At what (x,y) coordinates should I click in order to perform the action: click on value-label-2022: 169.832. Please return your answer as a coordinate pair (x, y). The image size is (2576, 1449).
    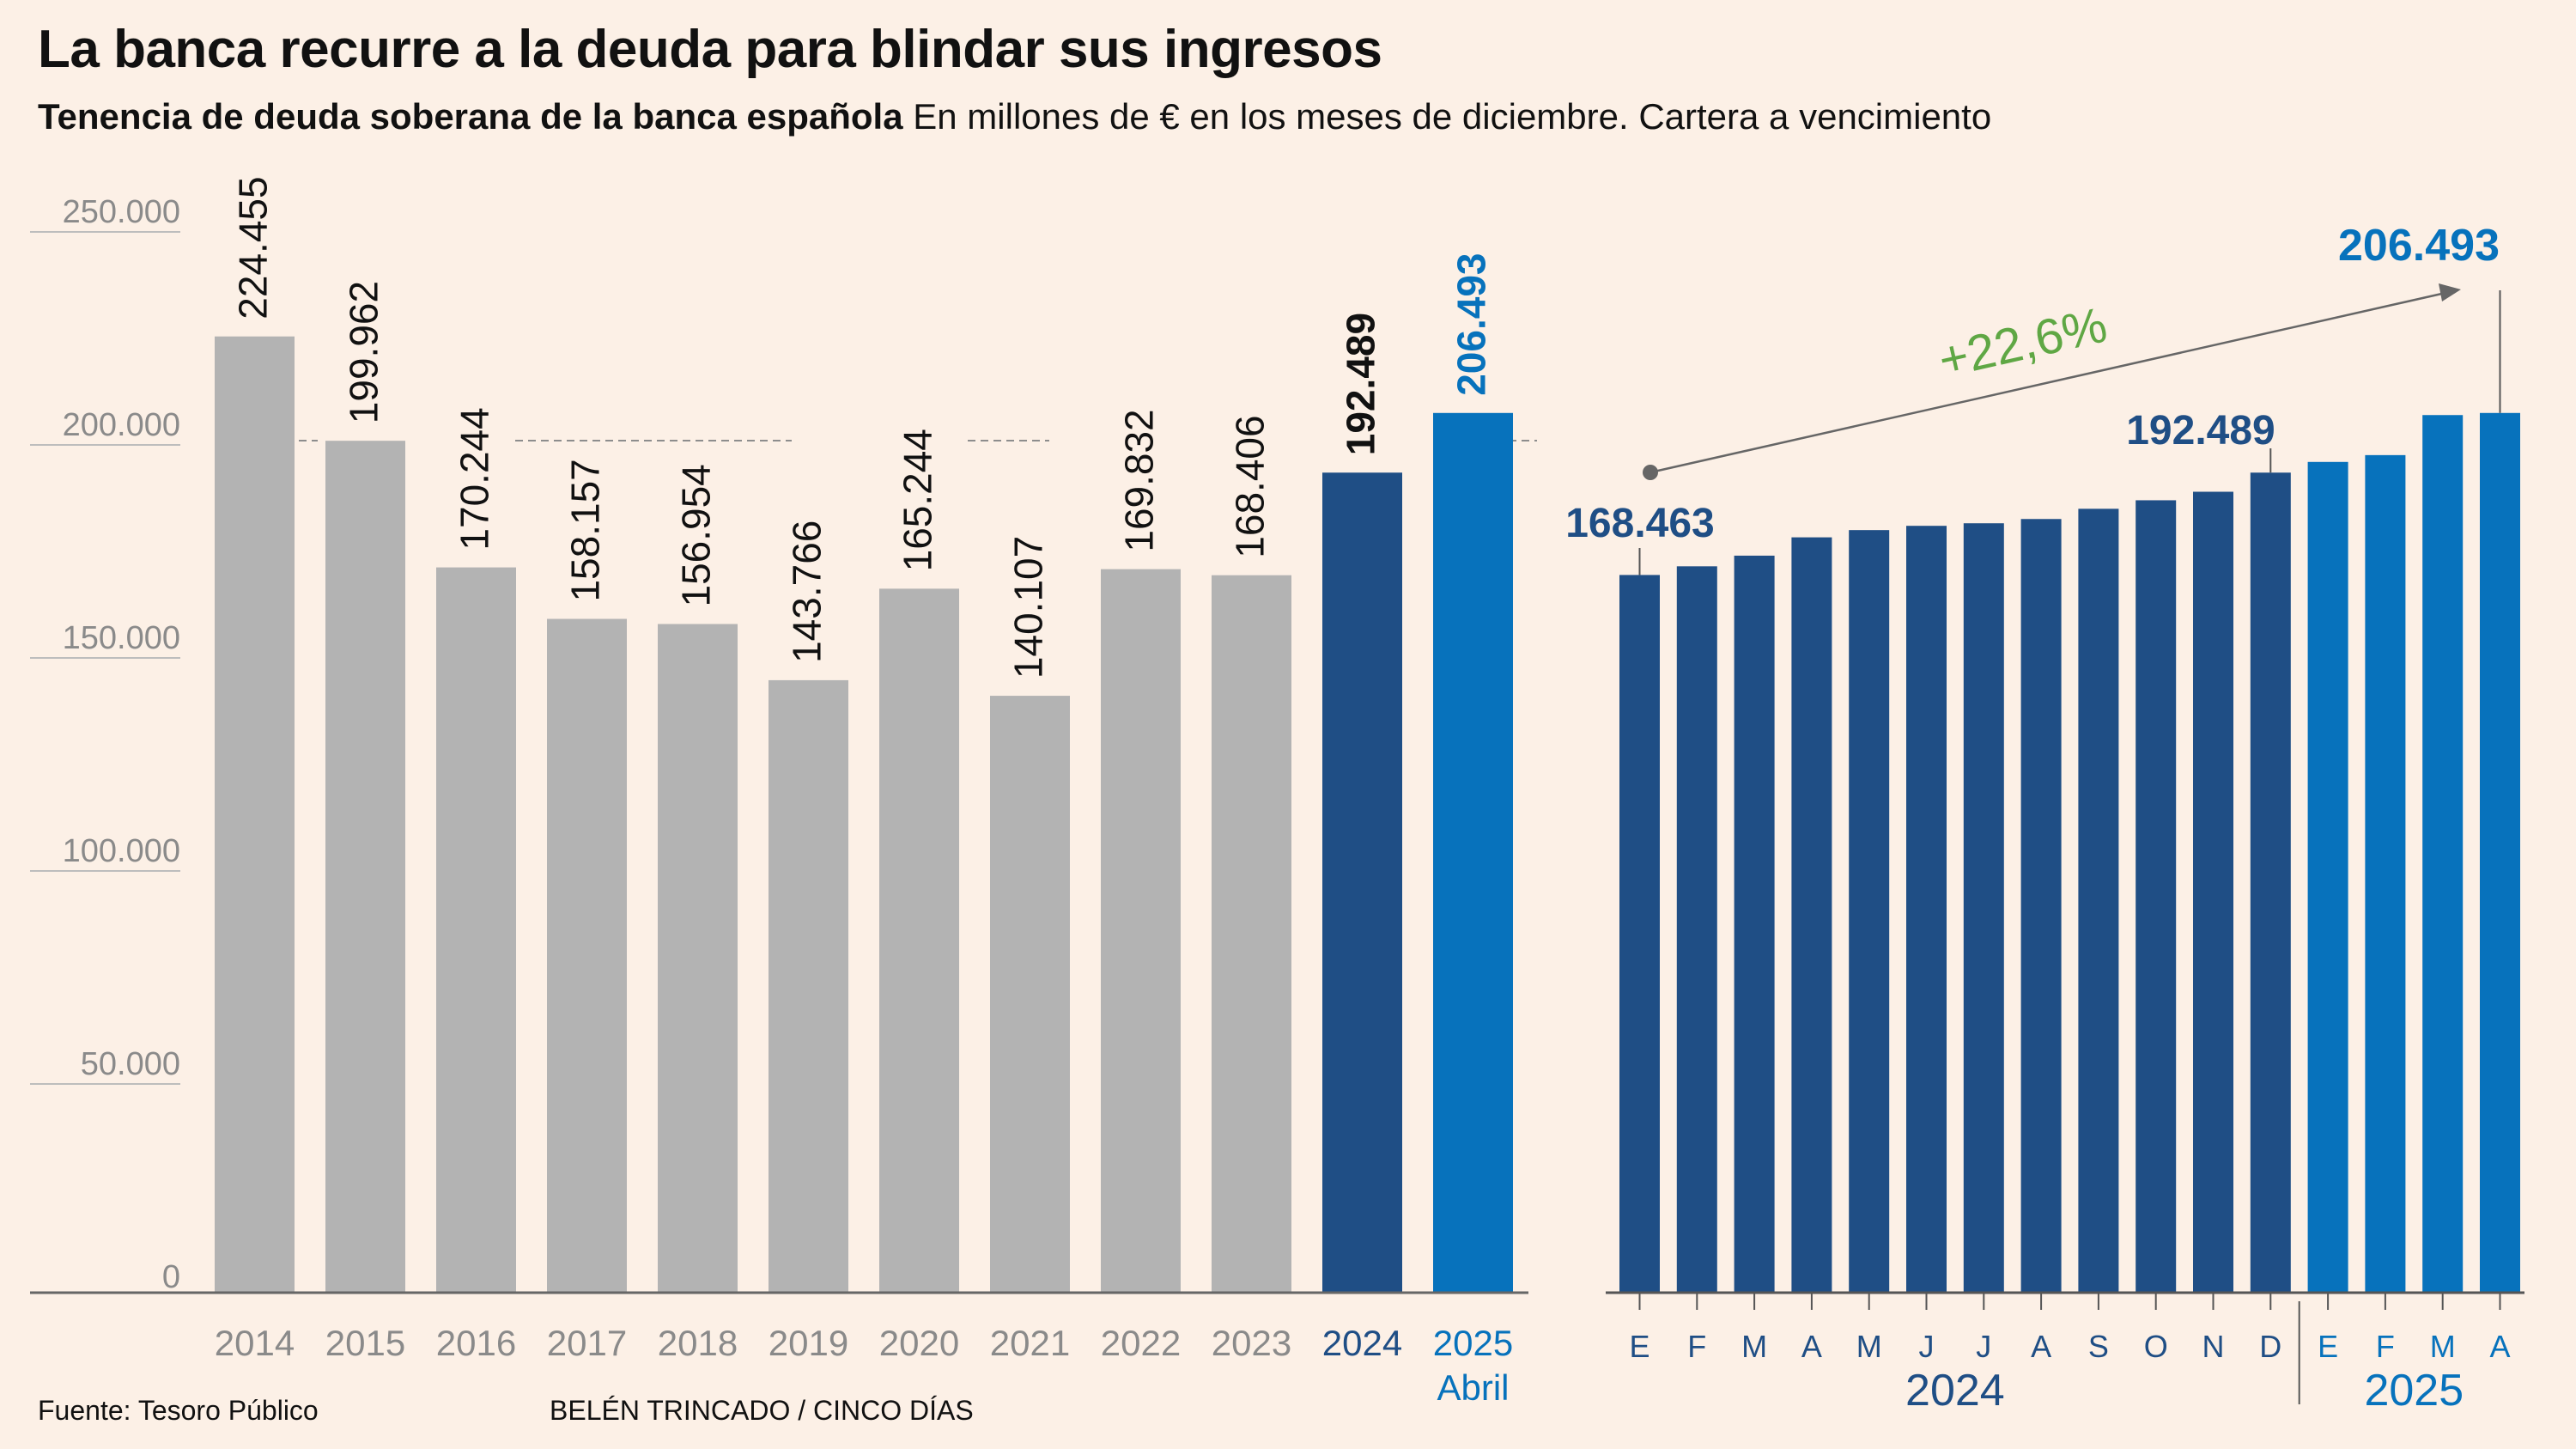
    Looking at the image, I should click on (1140, 480).